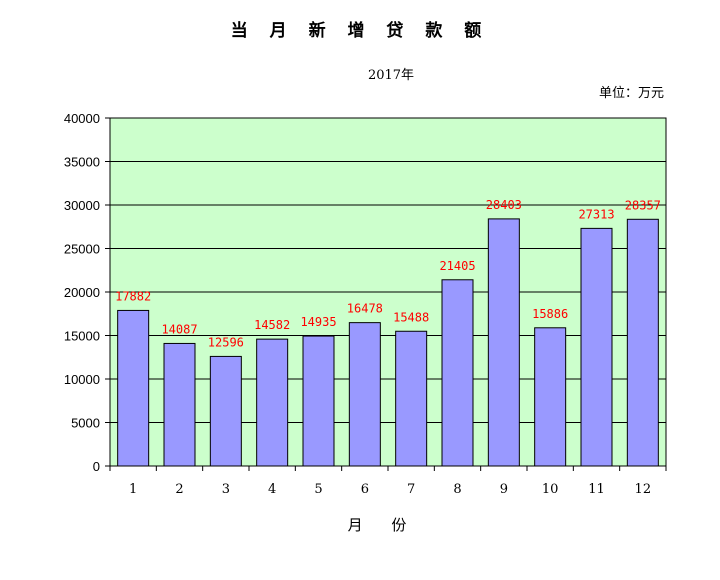 This screenshot has height=580, width=720. I want to click on x-tick-label: 6, so click(365, 489).